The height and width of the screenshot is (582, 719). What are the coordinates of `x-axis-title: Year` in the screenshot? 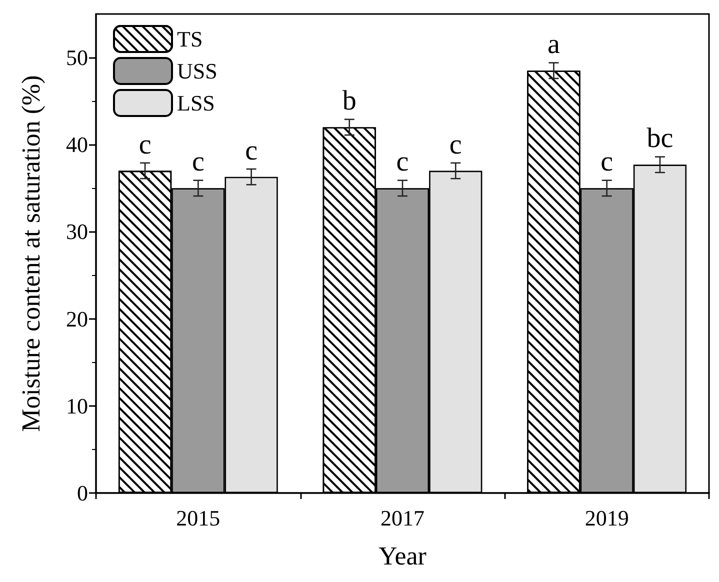 It's located at (402, 556).